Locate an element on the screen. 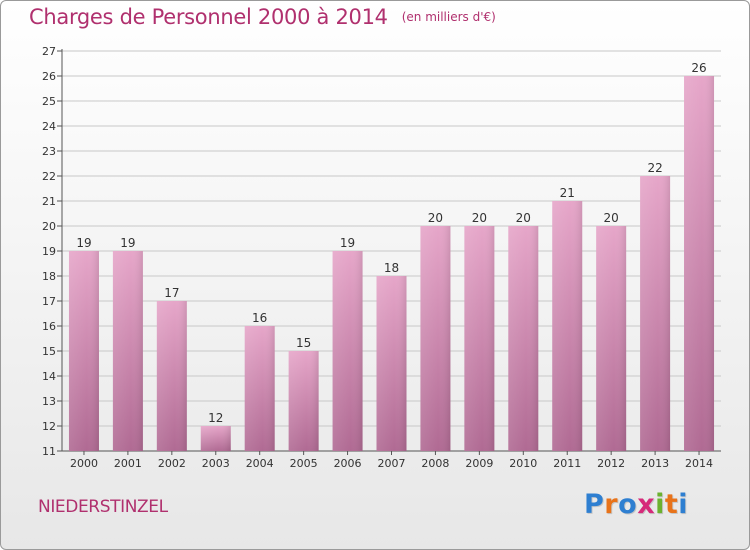 The image size is (750, 550). data-label: 22 is located at coordinates (654, 168).